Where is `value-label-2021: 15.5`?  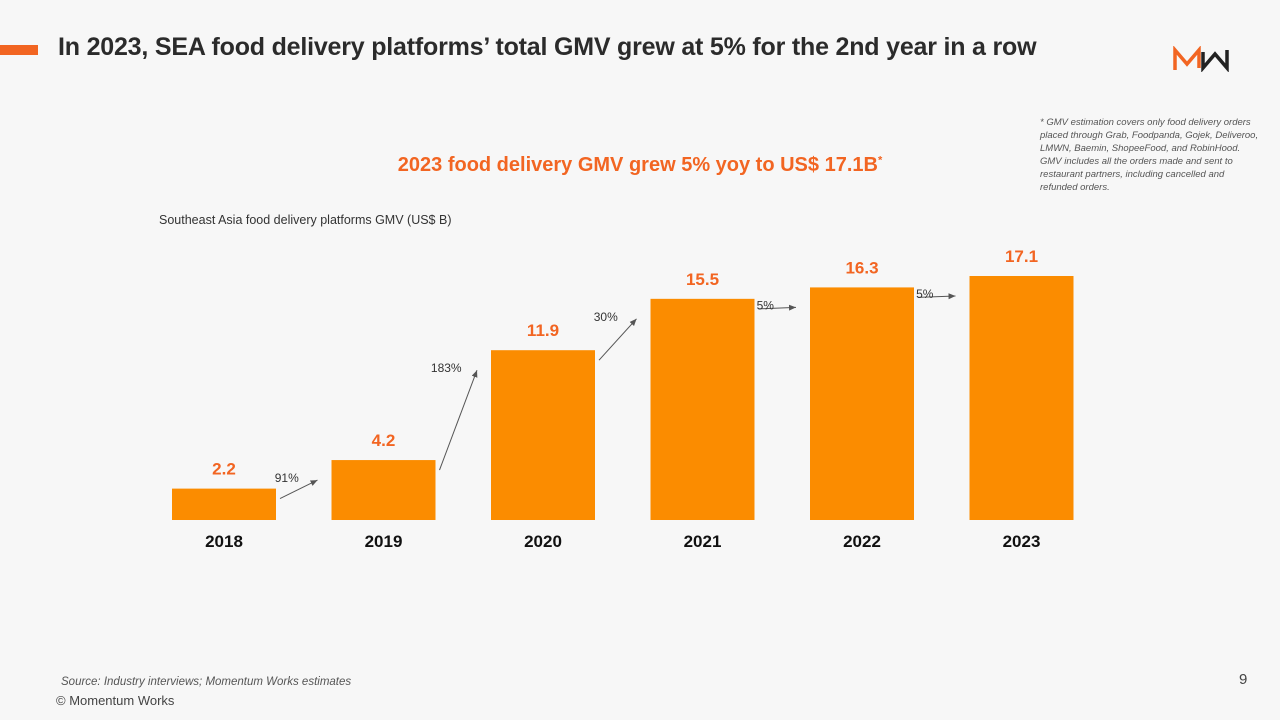 value-label-2021: 15.5 is located at coordinates (702, 279).